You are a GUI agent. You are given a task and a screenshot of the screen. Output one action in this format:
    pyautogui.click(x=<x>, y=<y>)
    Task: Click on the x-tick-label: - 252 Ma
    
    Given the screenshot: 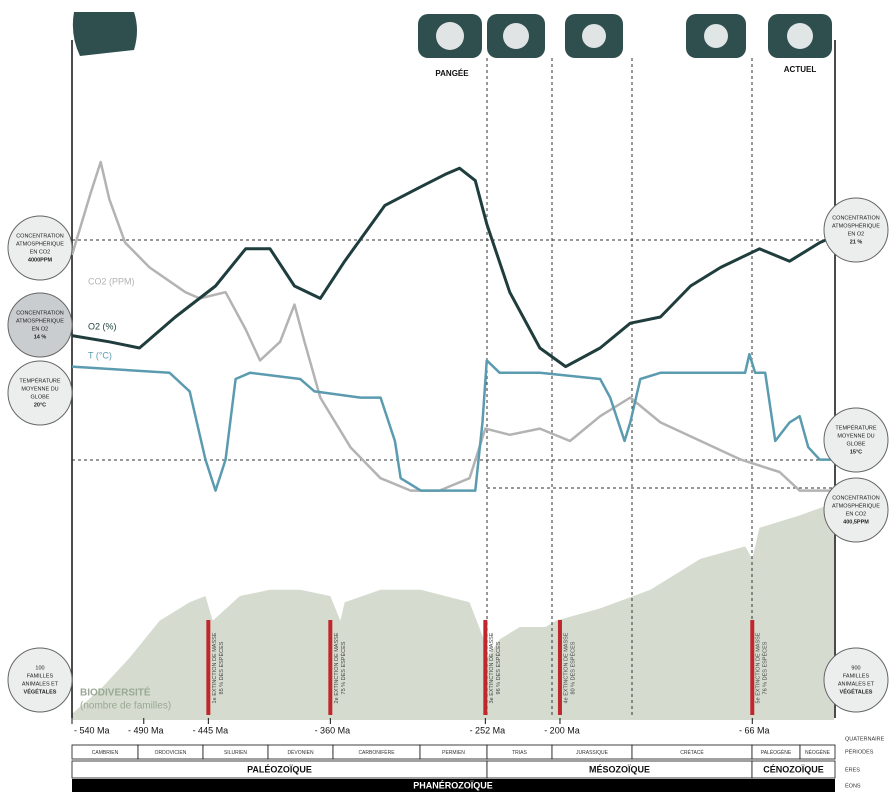 What is the action you would take?
    pyautogui.click(x=488, y=730)
    